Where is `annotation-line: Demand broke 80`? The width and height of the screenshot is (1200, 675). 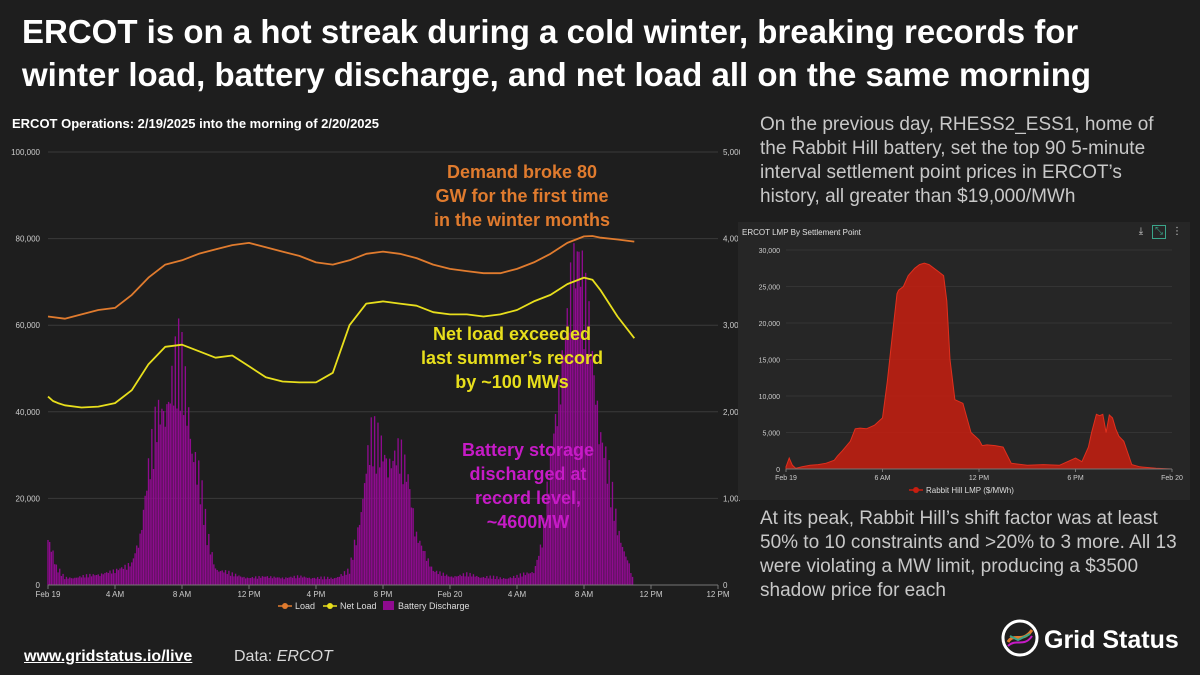 annotation-line: Demand broke 80 is located at coordinates (522, 172).